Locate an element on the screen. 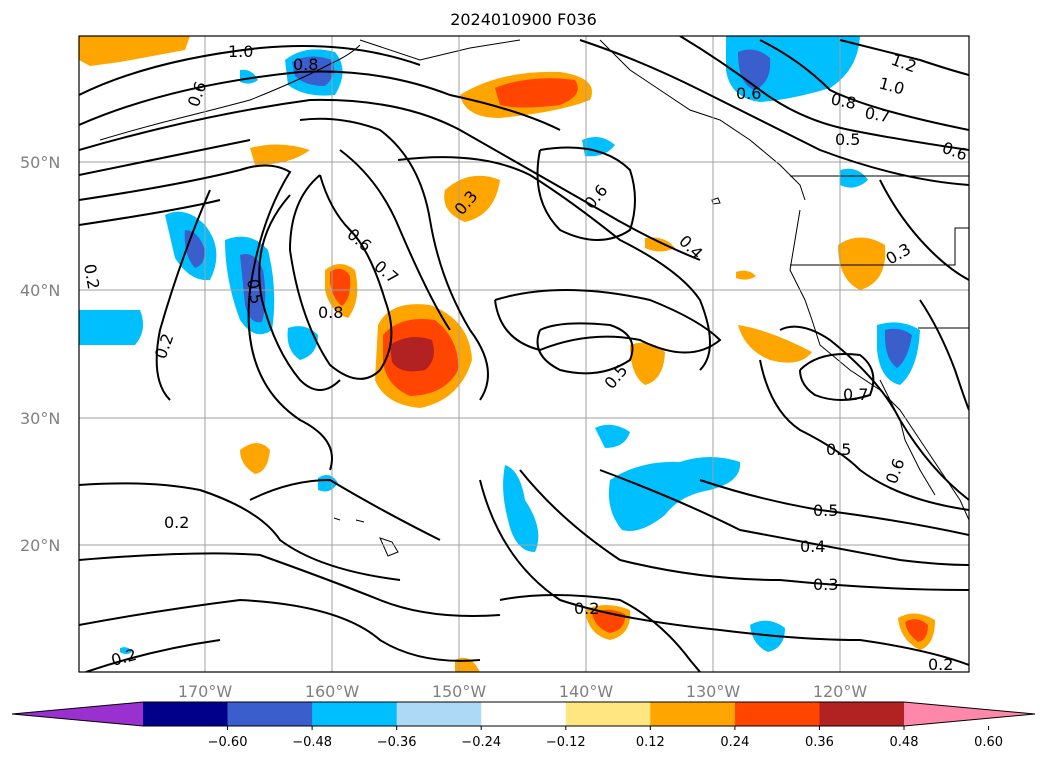 The width and height of the screenshot is (1047, 765). latitude-labels: 50°N 40°N 30°N 20°N is located at coordinates (40, 354).